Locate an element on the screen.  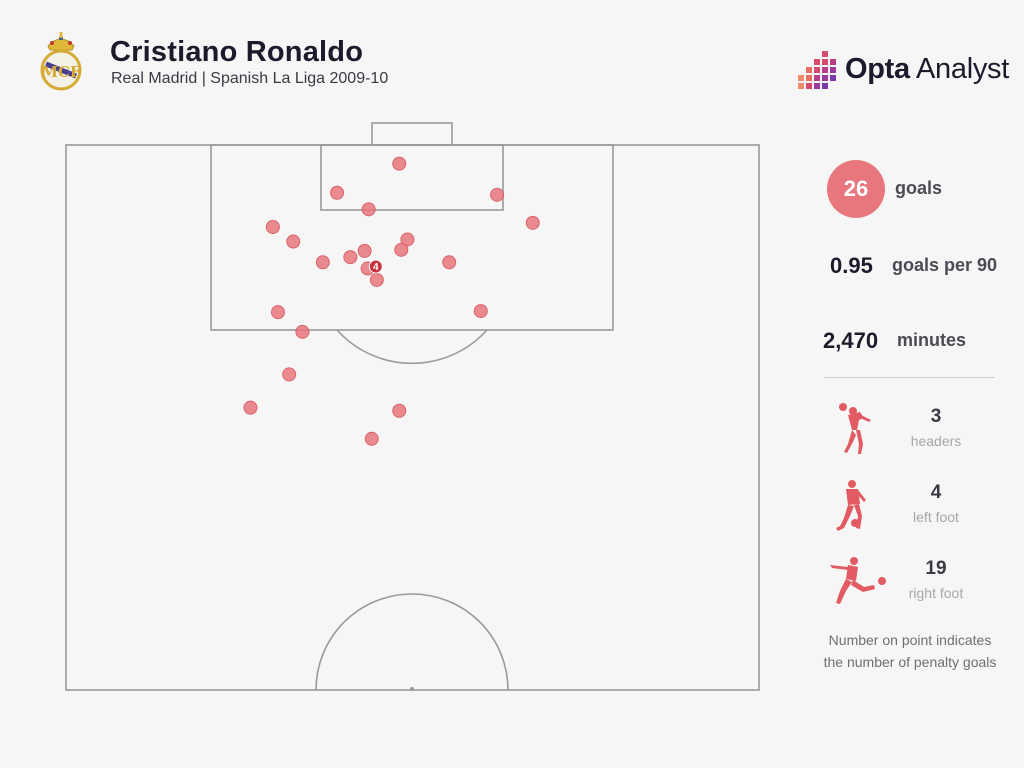
brand-bold: Opta is located at coordinates (877, 69).